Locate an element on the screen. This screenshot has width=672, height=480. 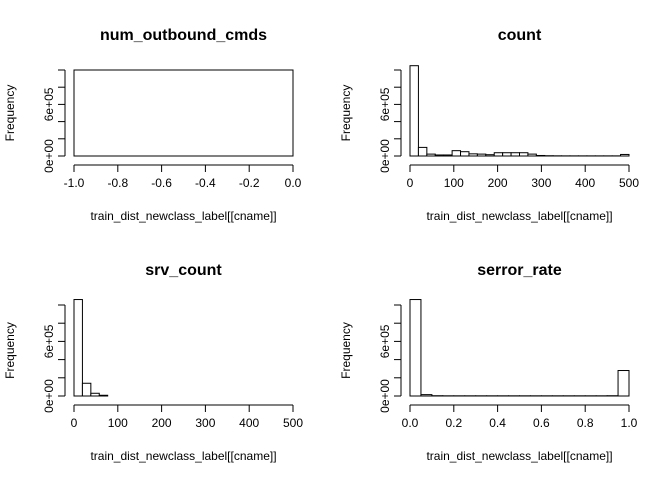
x-tick-label: 0.4 is located at coordinates (497, 423).